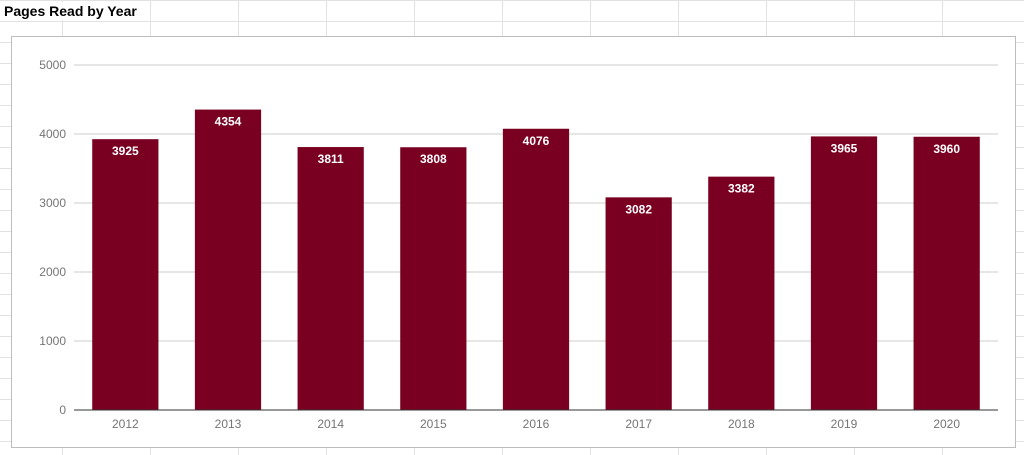 The image size is (1024, 455). What do you see at coordinates (536, 269) in the screenshot?
I see `bar-2016` at bounding box center [536, 269].